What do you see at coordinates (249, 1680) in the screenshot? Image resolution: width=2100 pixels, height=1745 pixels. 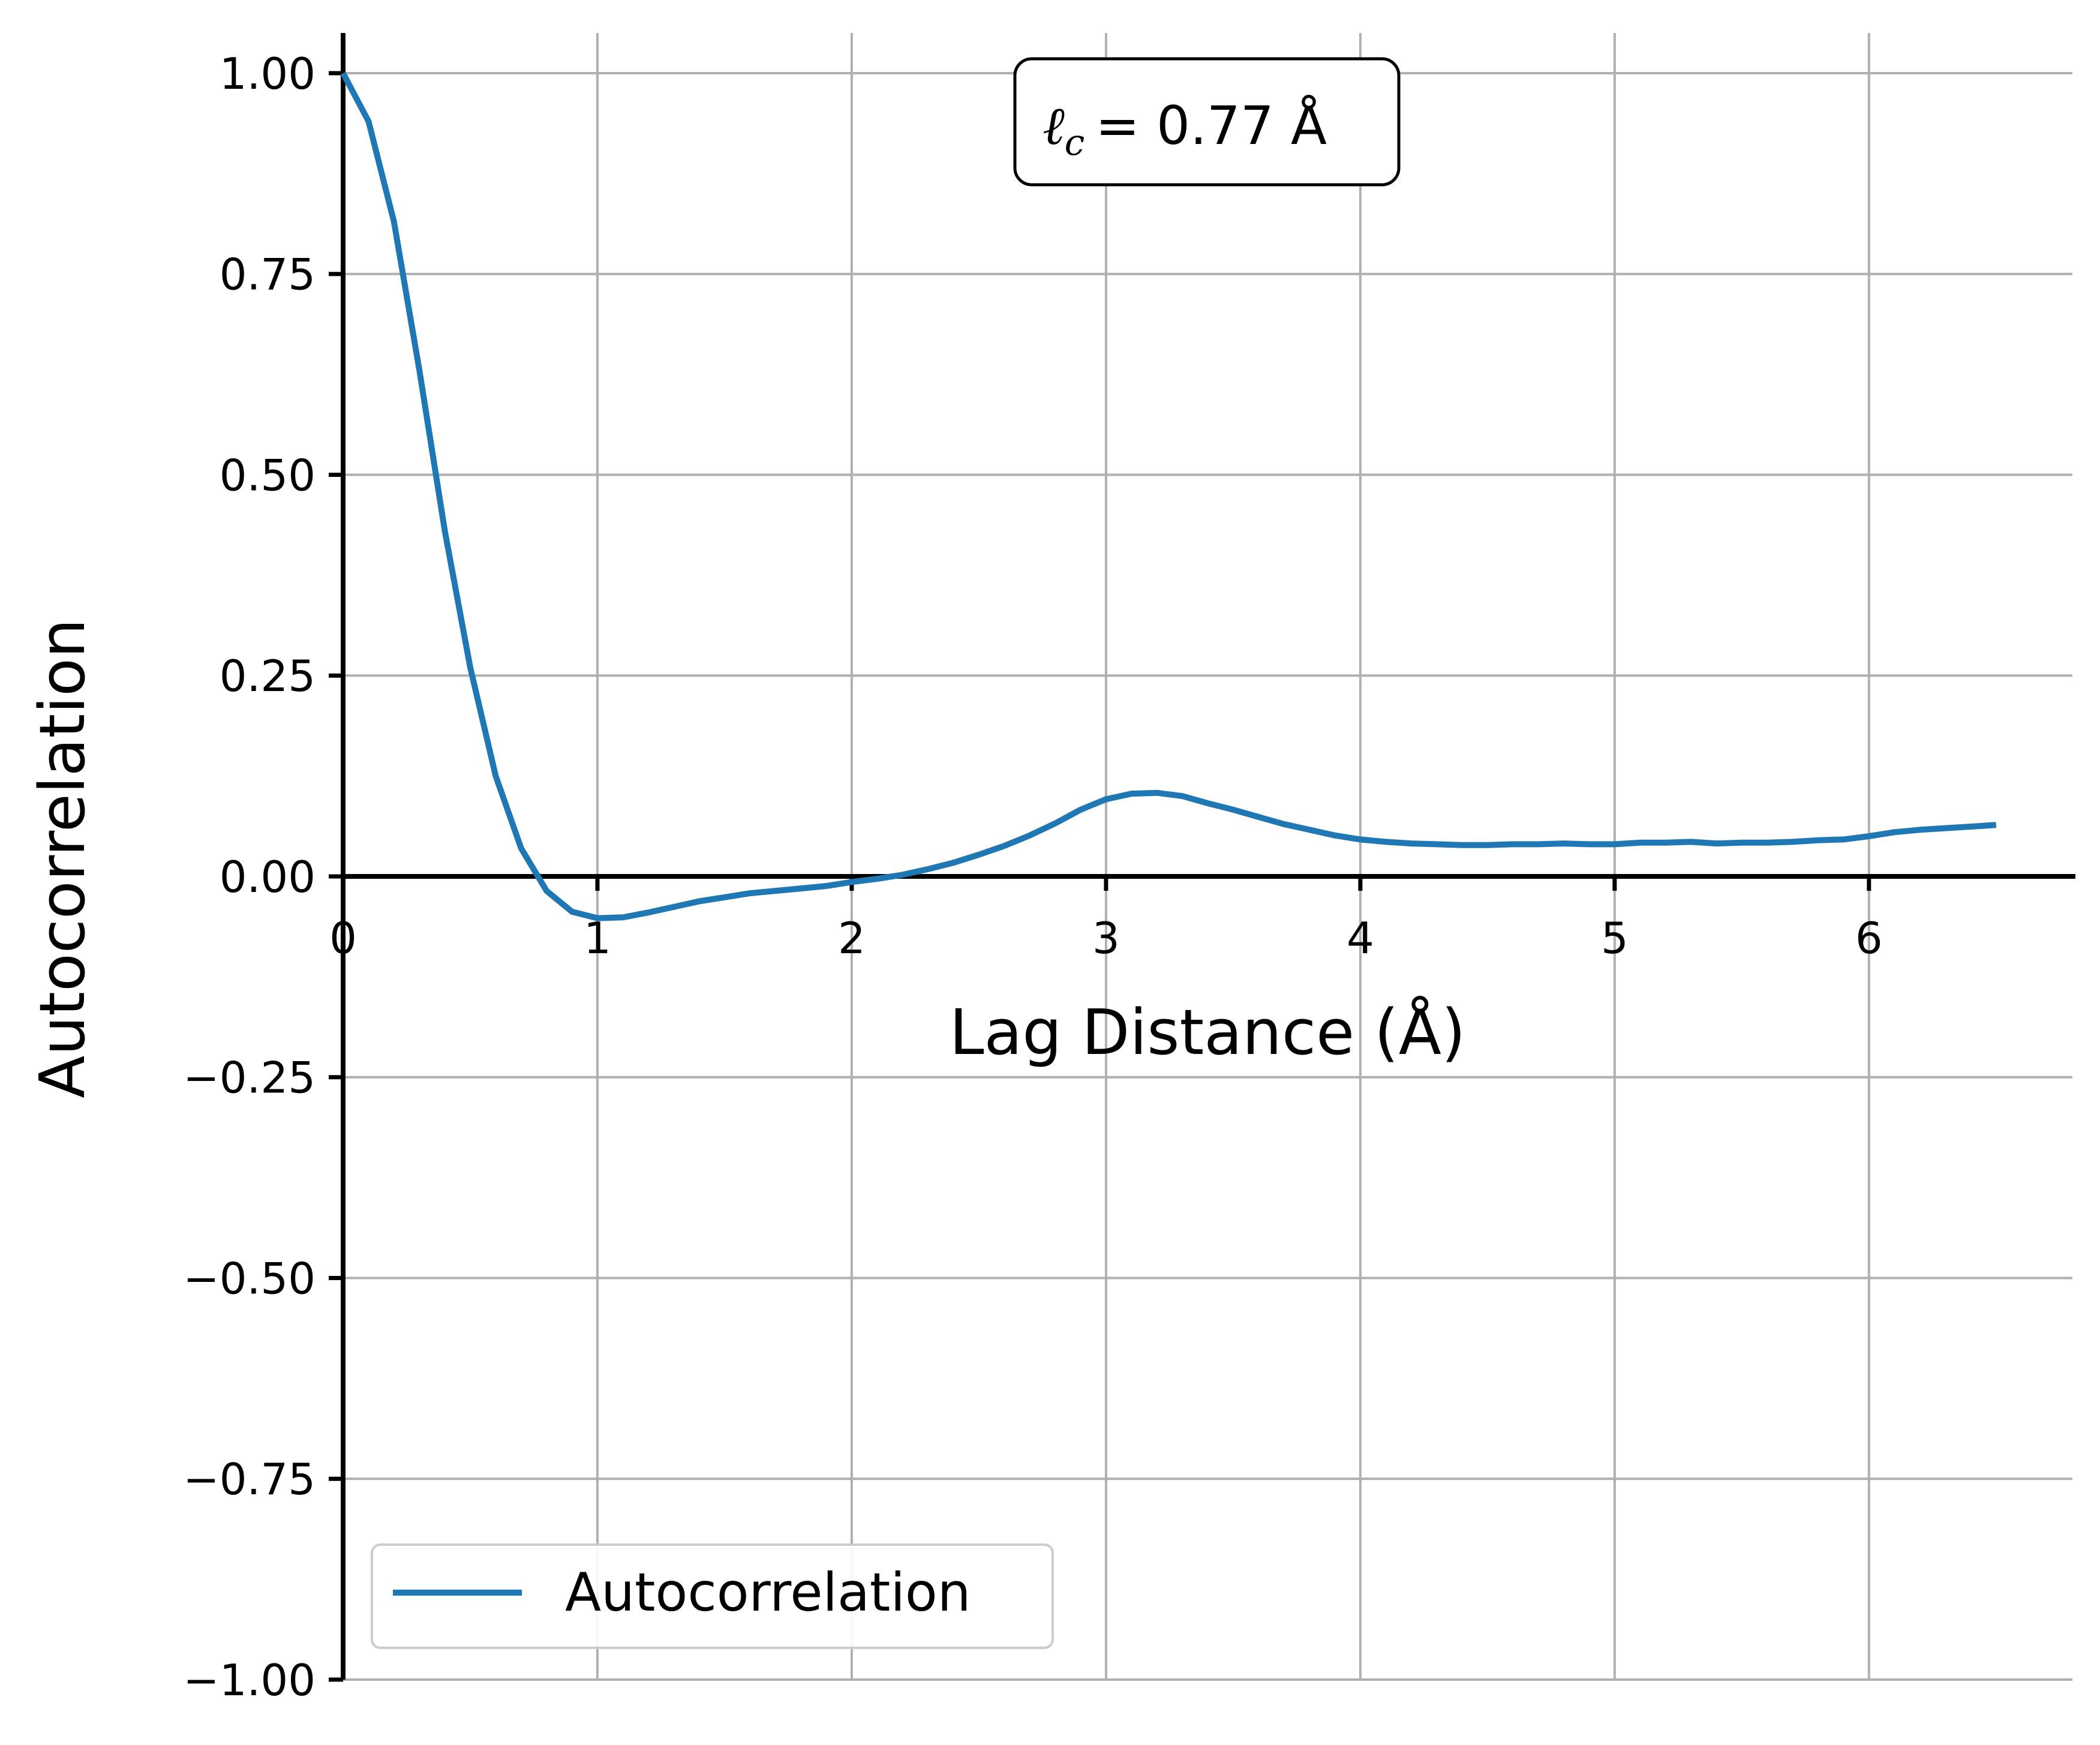 I see `y-tick-label: −1.00` at bounding box center [249, 1680].